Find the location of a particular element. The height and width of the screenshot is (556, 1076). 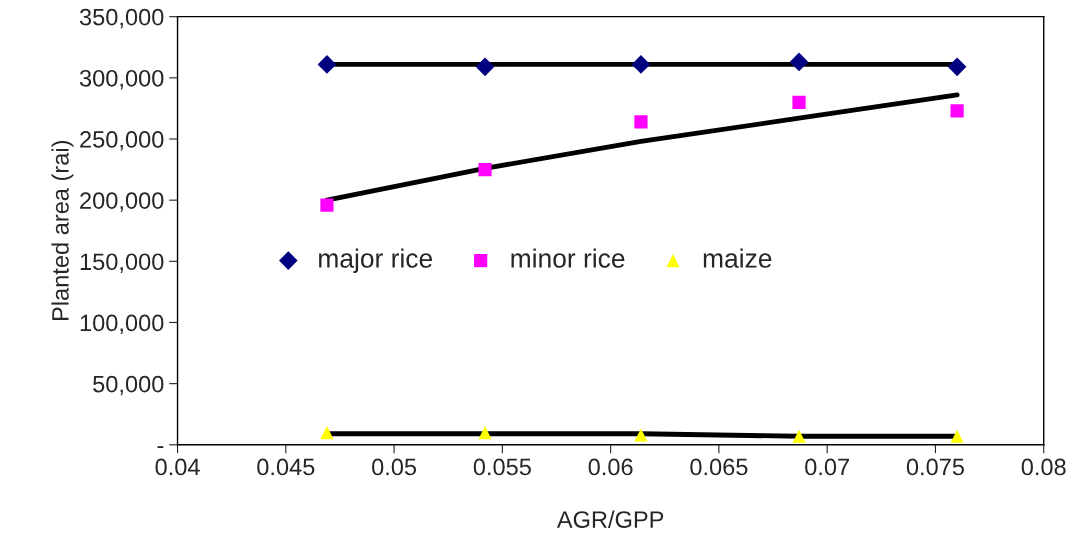

x-tick-label: 0.05 is located at coordinates (394, 467).